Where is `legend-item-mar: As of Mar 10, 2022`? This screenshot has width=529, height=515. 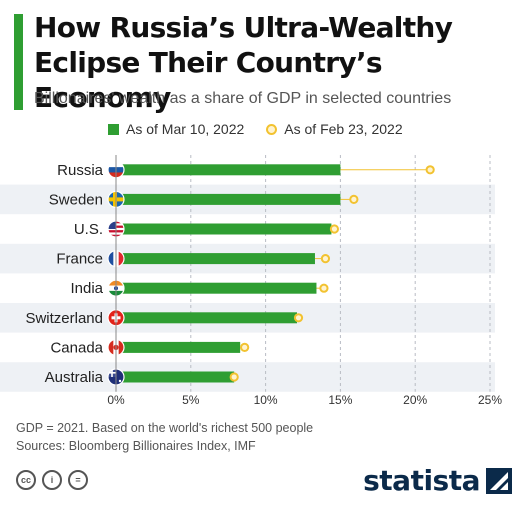 legend-item-mar: As of Mar 10, 2022 is located at coordinates (176, 129).